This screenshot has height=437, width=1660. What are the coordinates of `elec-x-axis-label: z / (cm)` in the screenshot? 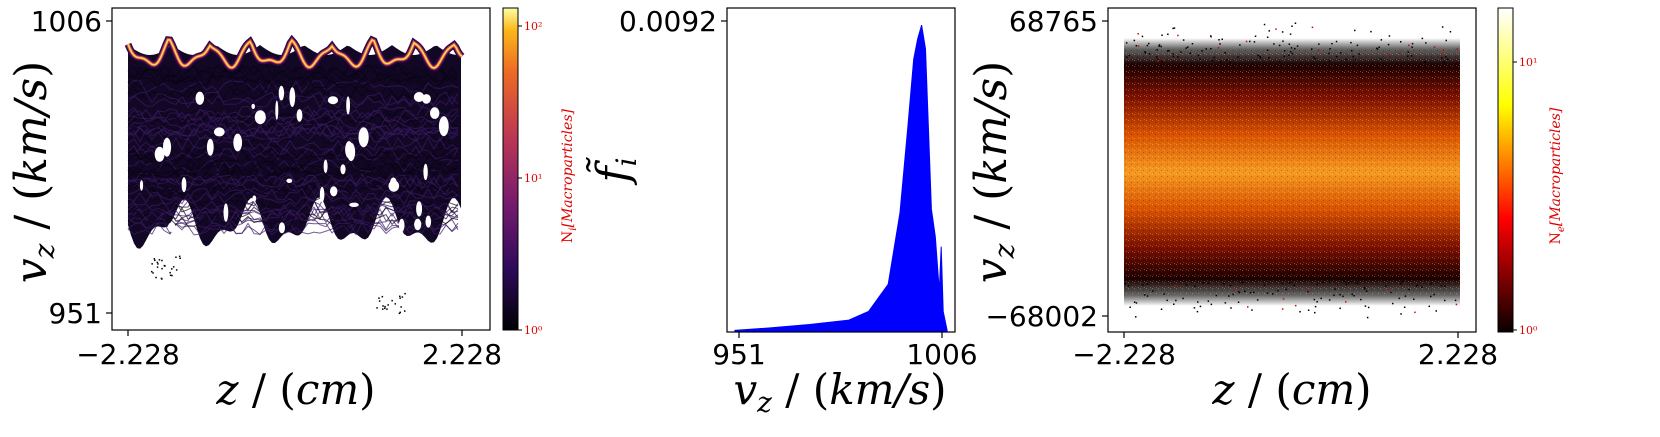 It's located at (1291, 389).